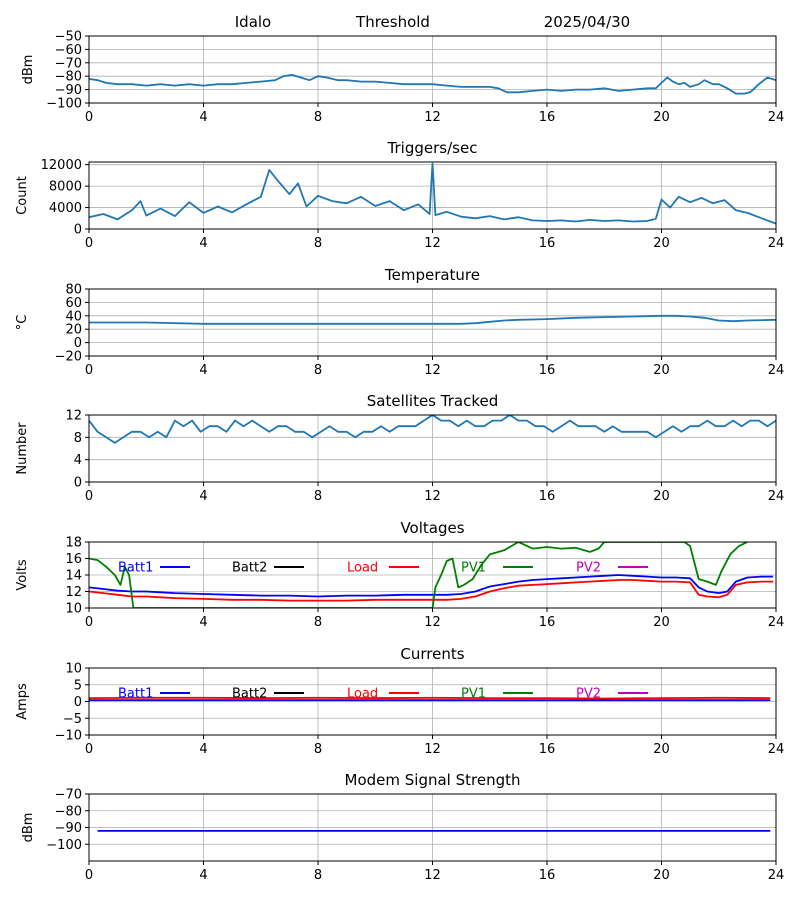 This screenshot has height=900, width=800. I want to click on voltages-xtick-label: 8, so click(318, 622).